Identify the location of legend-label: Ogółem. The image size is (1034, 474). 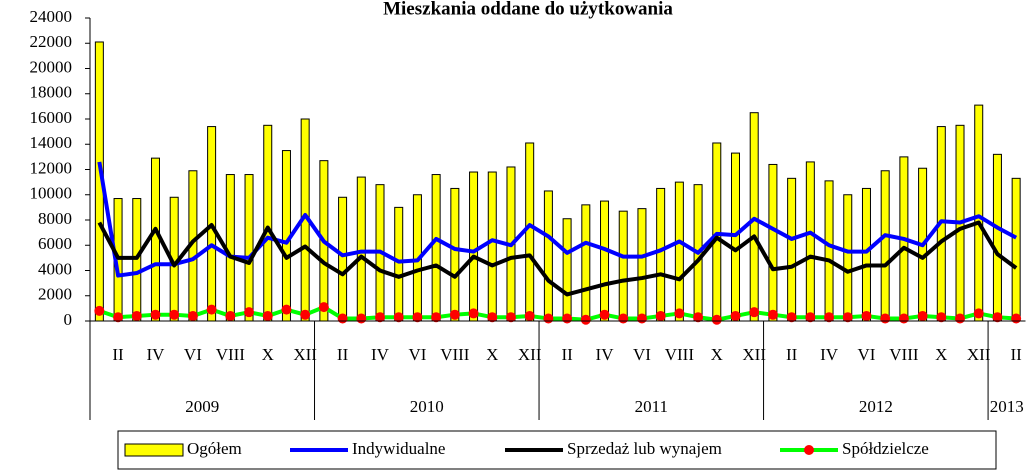
(214, 448).